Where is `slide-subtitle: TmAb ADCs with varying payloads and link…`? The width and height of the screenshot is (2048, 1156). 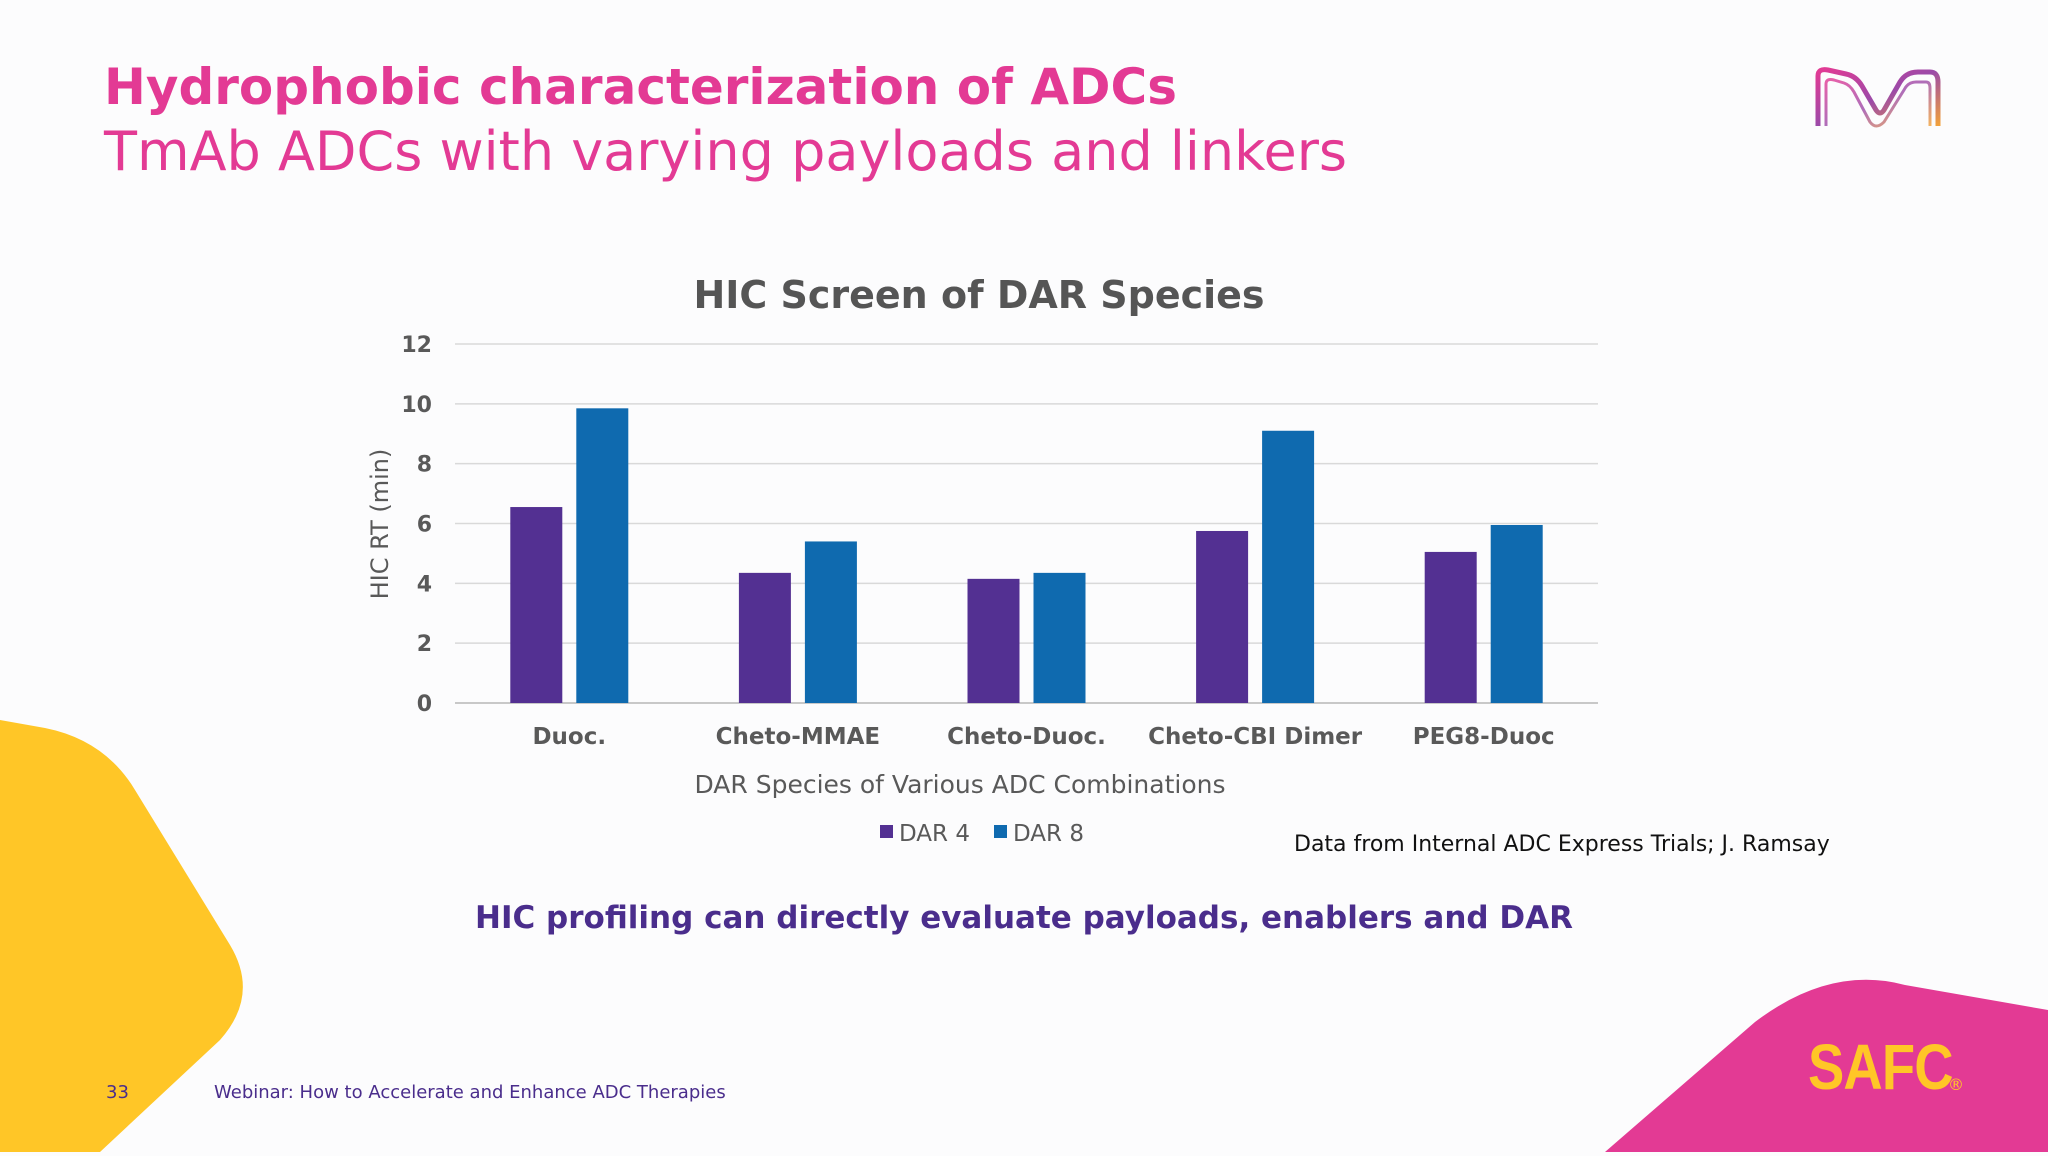
slide-subtitle: TmAb ADCs with varying payloads and link… is located at coordinates (726, 151).